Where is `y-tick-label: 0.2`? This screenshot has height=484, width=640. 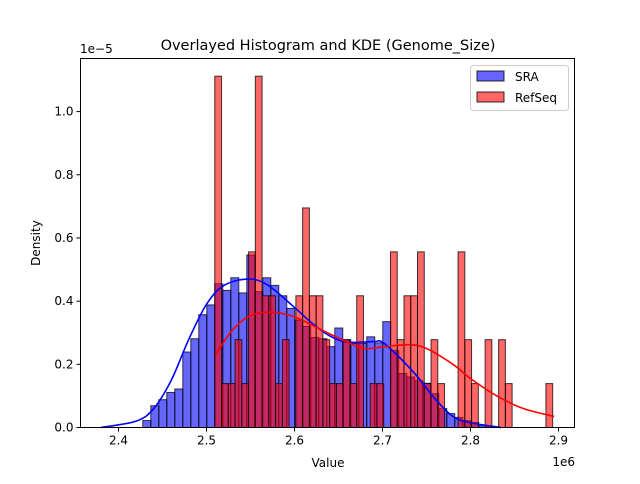 y-tick-label: 0.2 is located at coordinates (63, 364).